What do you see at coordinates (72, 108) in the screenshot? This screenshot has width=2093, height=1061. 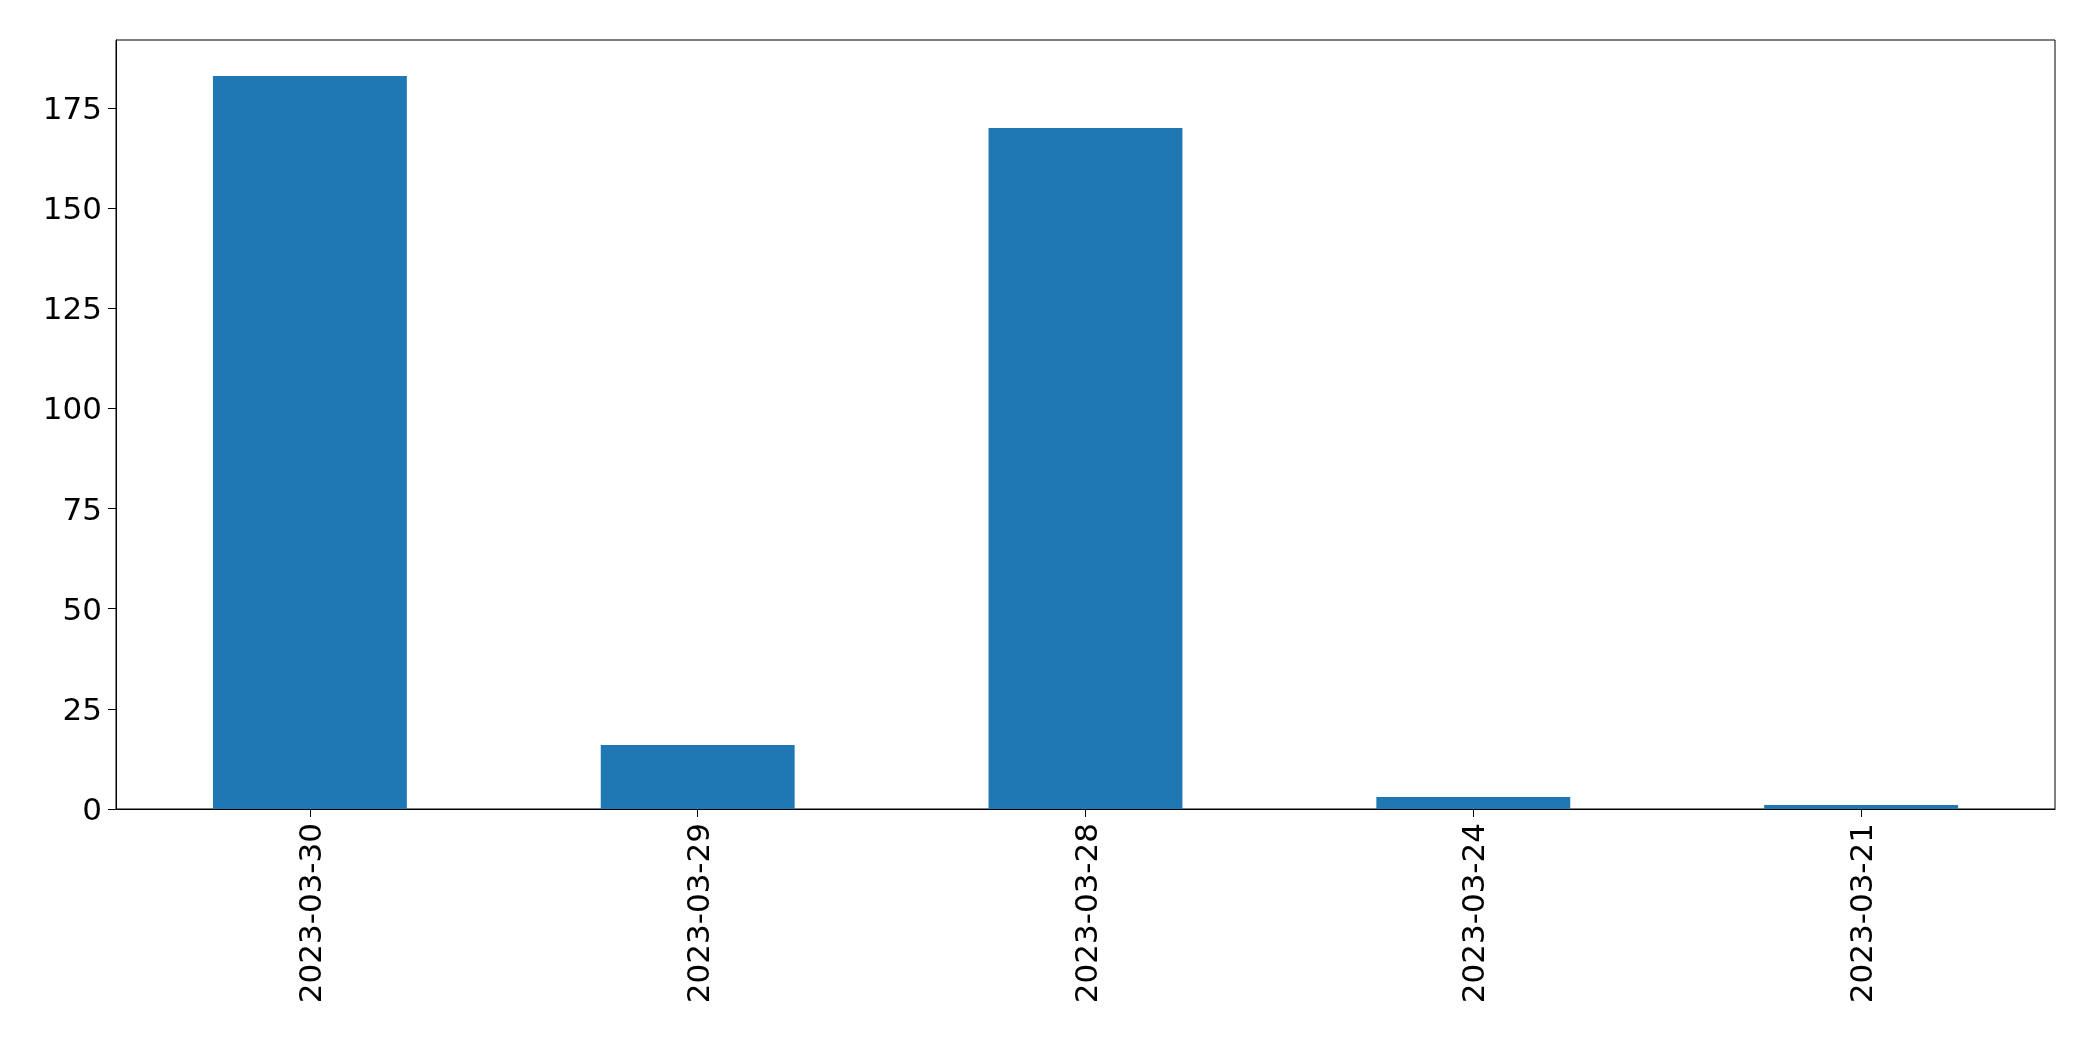 I see `y-tick-label: 175` at bounding box center [72, 108].